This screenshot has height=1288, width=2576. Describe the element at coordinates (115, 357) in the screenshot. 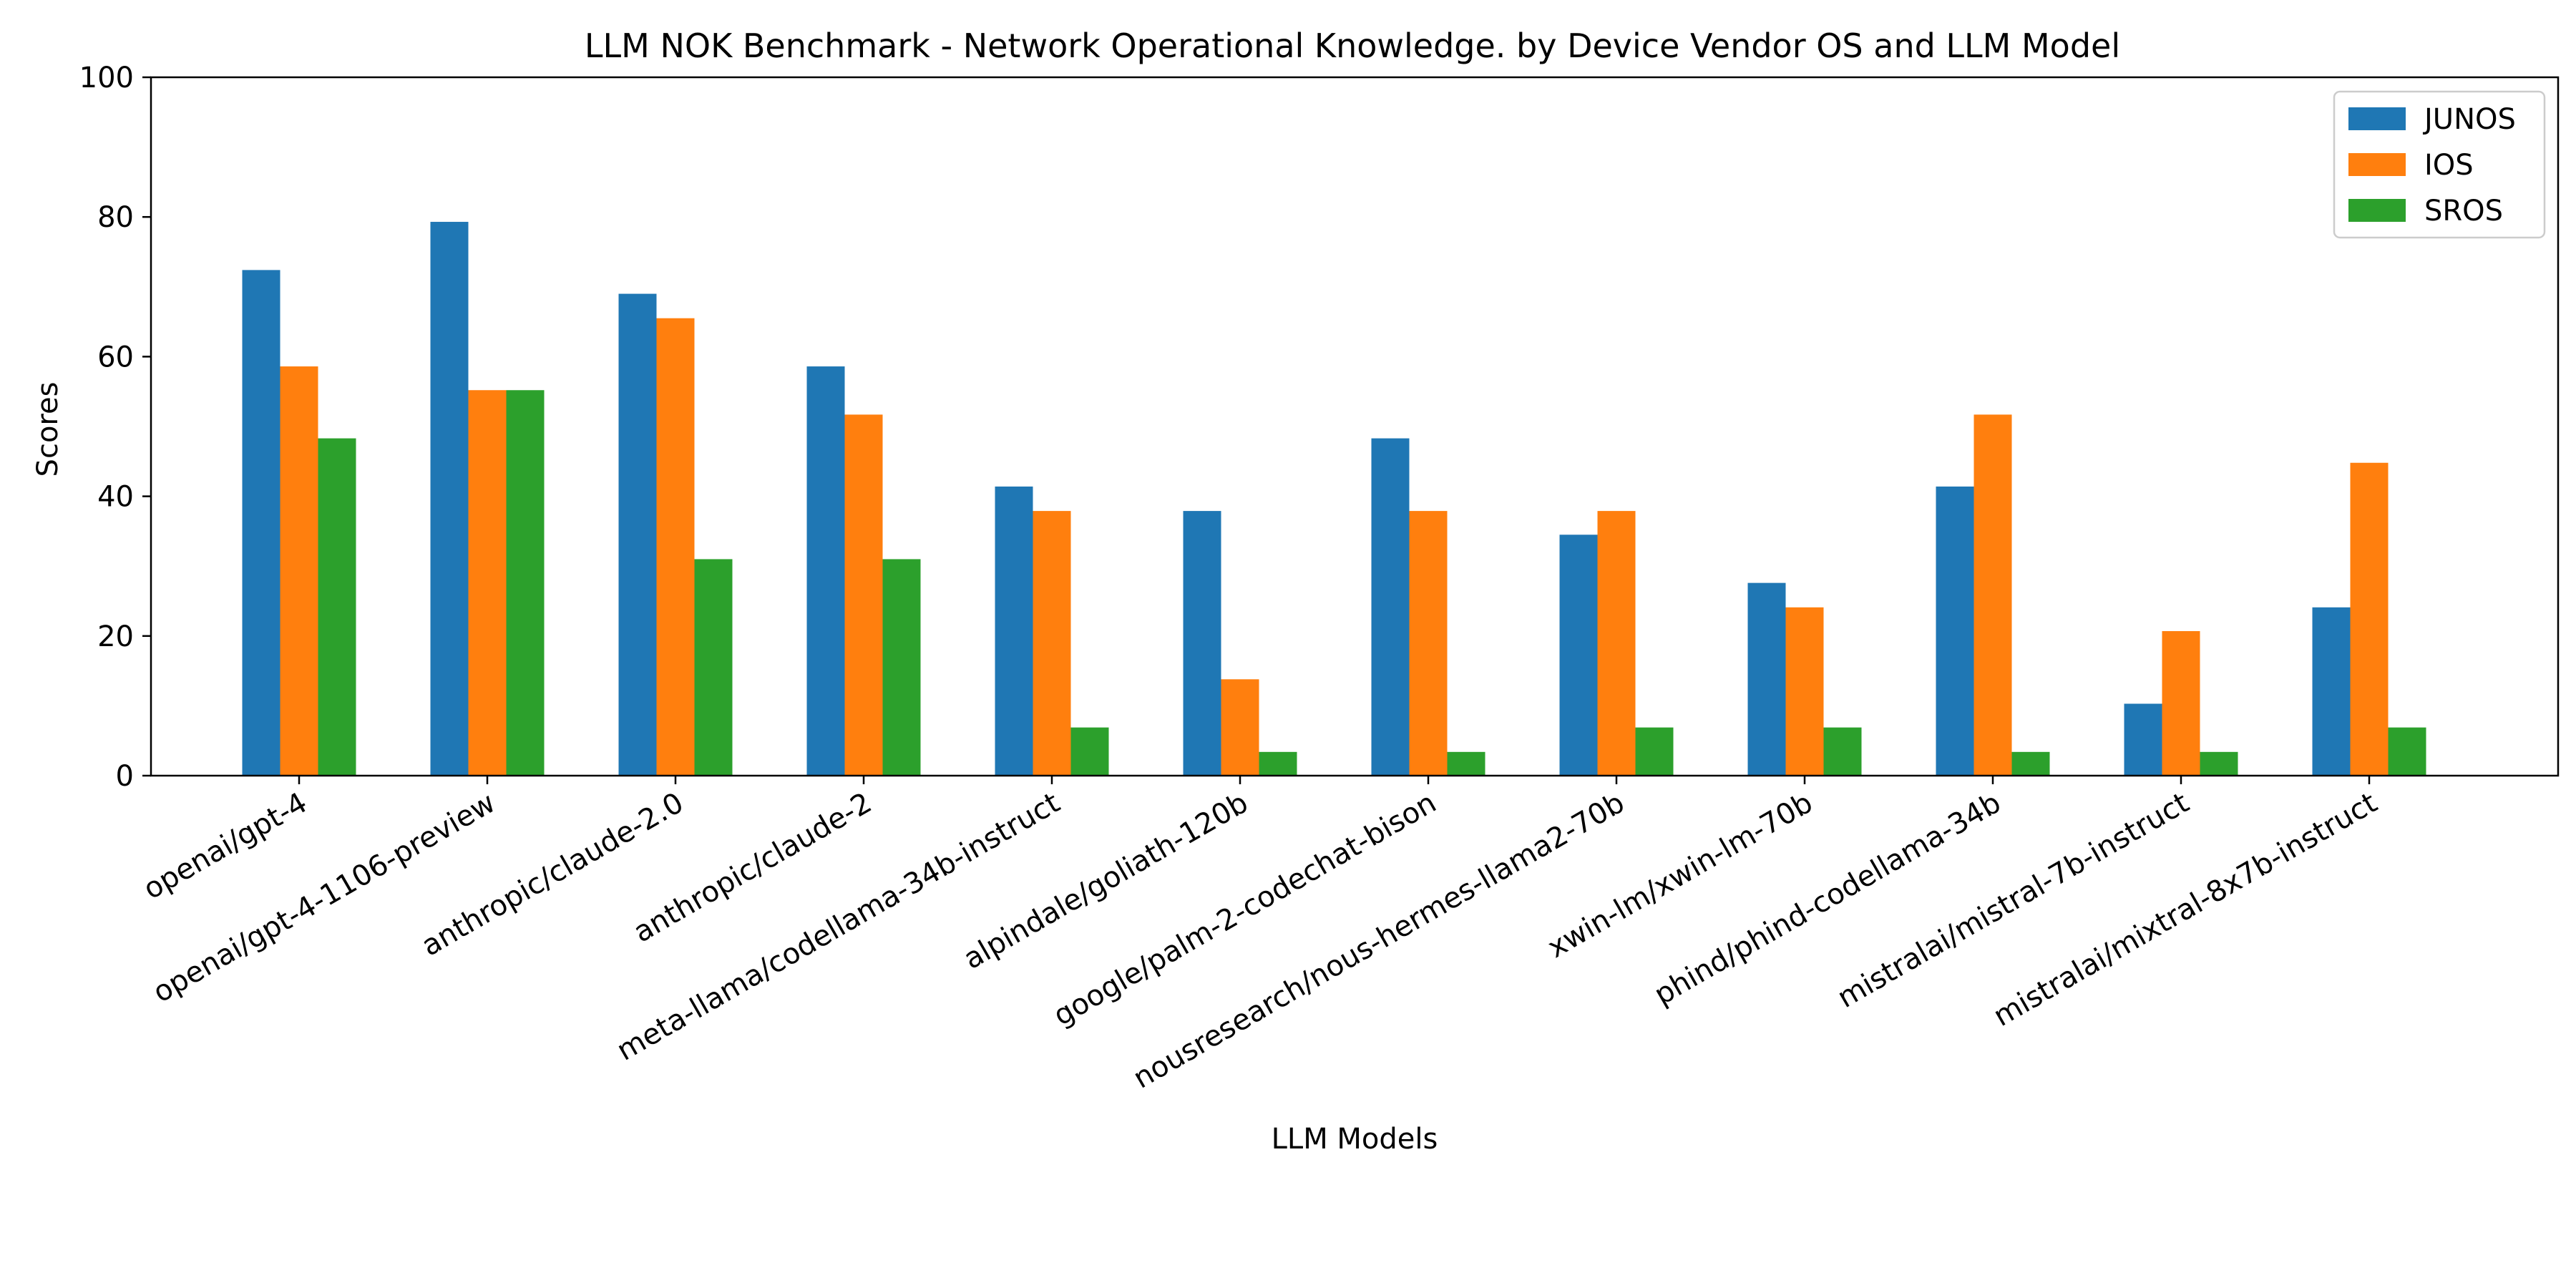

I see `y-tick-label: 60` at that location.